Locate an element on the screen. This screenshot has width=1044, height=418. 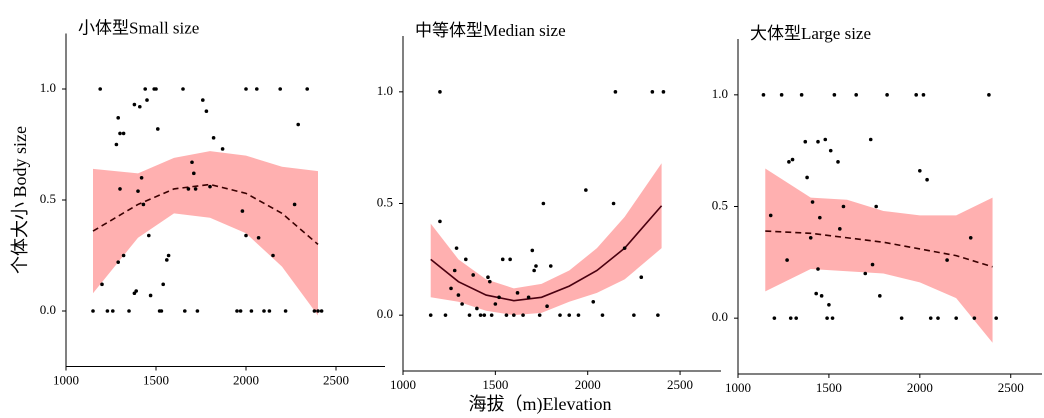
y-tick-label: 0.5 is located at coordinates (720, 204).